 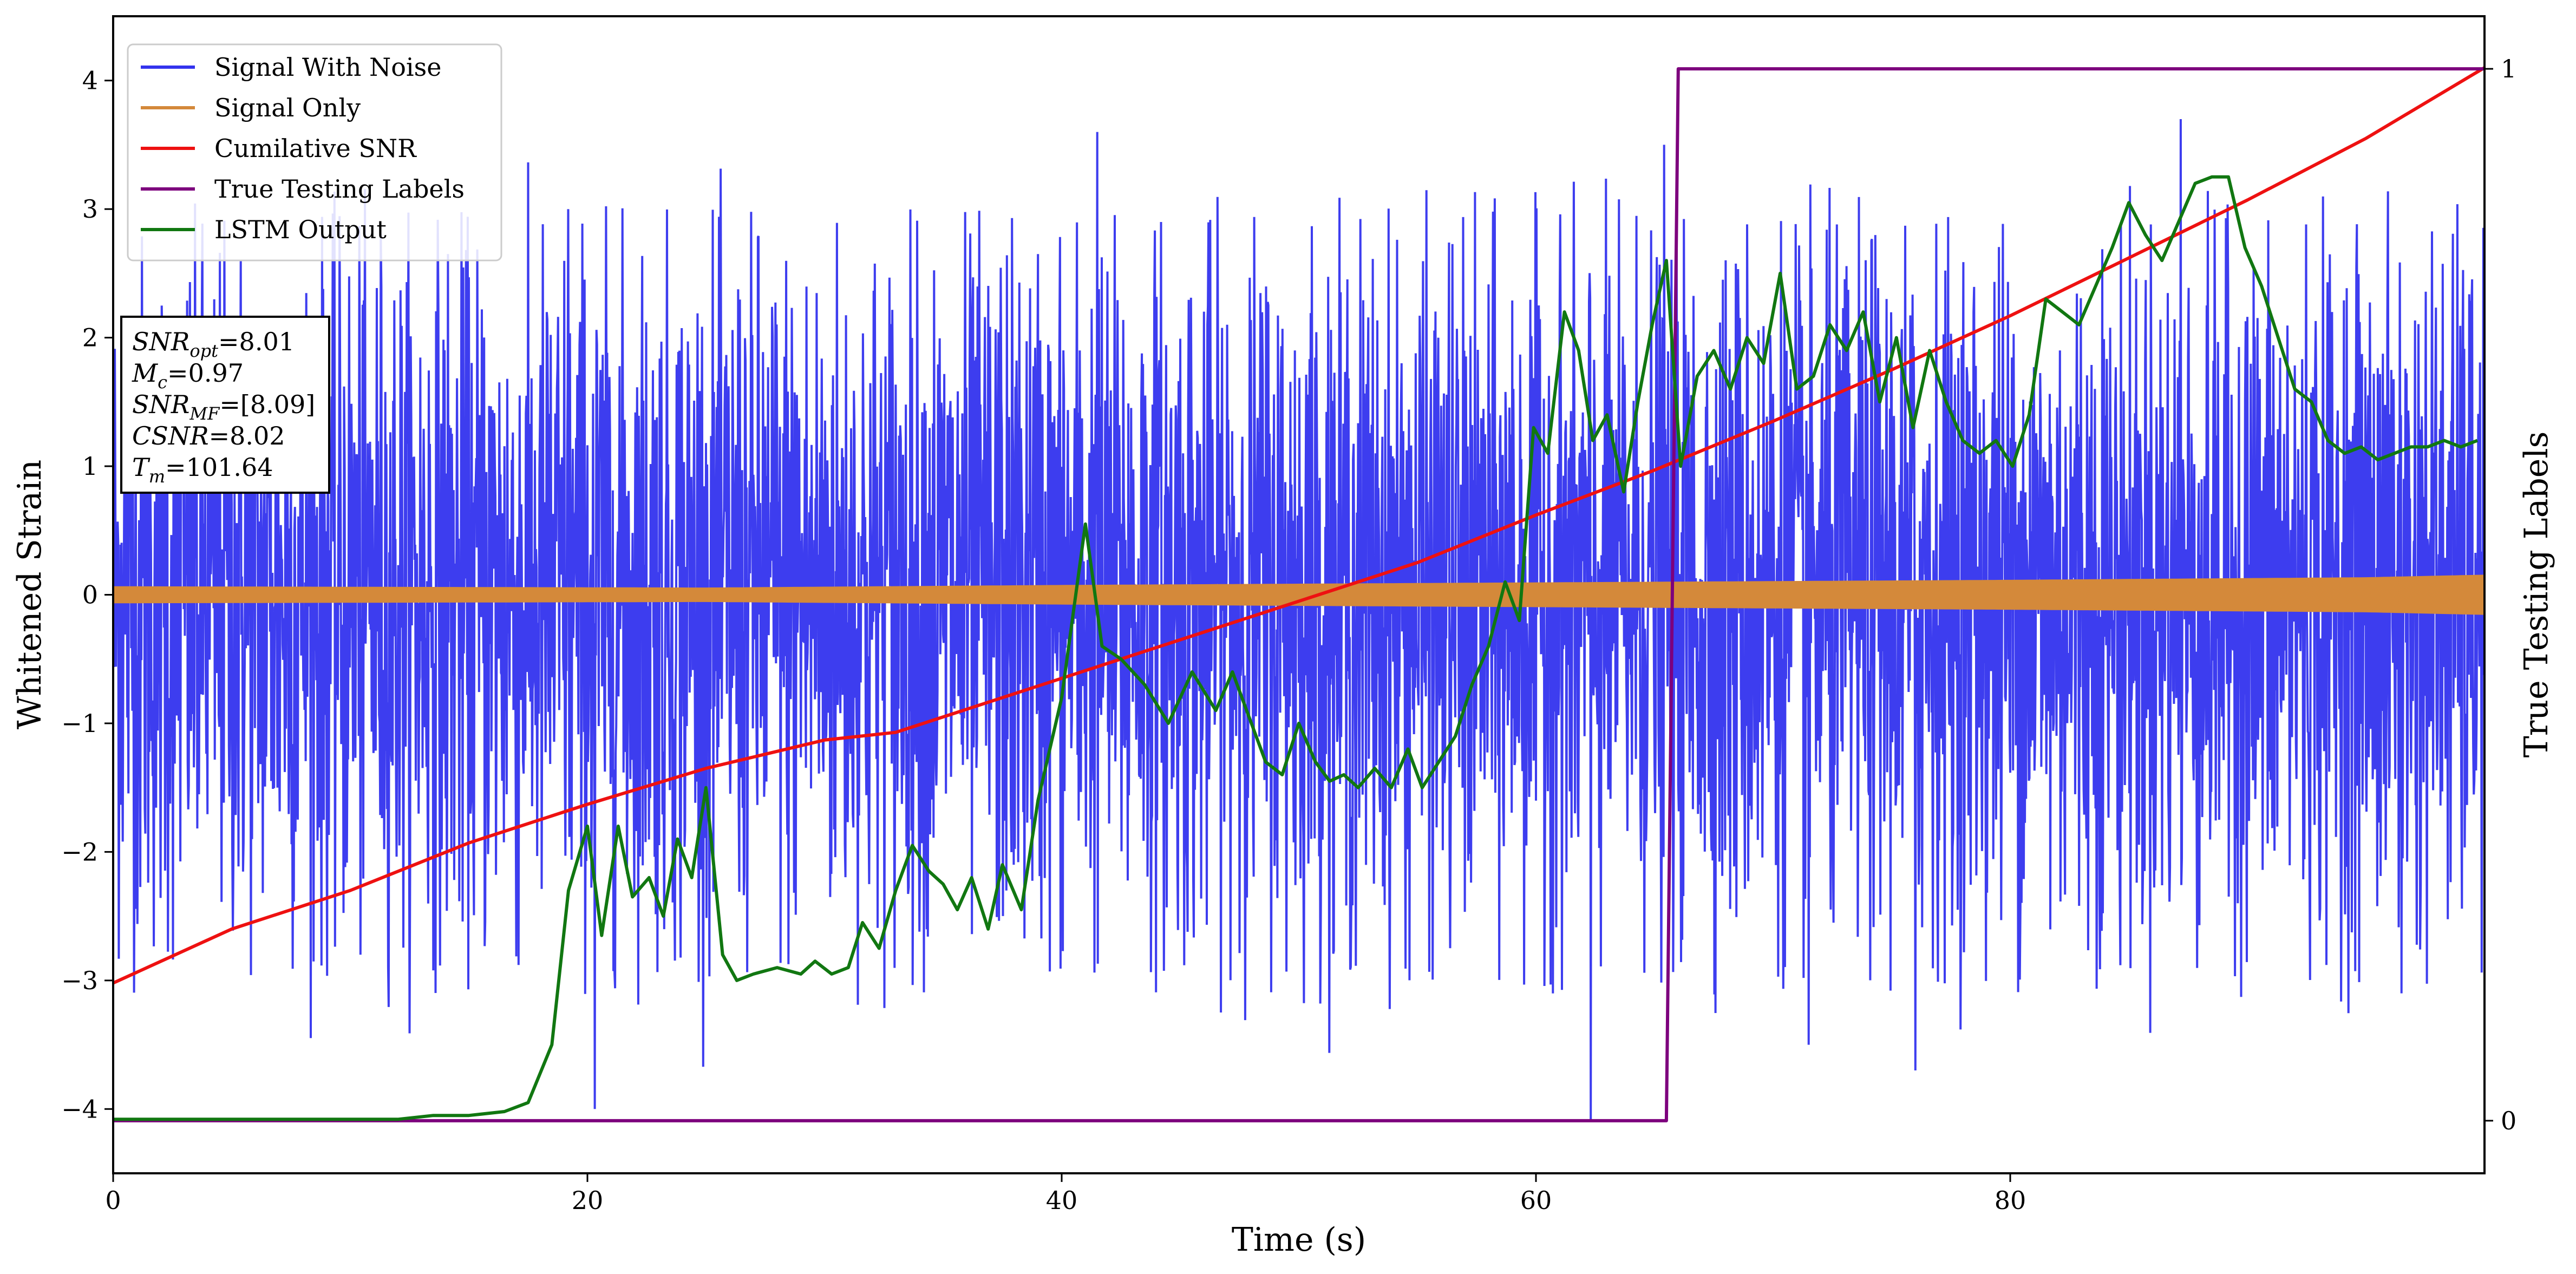 I want to click on info-line: CSNR=8.02, so click(x=208, y=435).